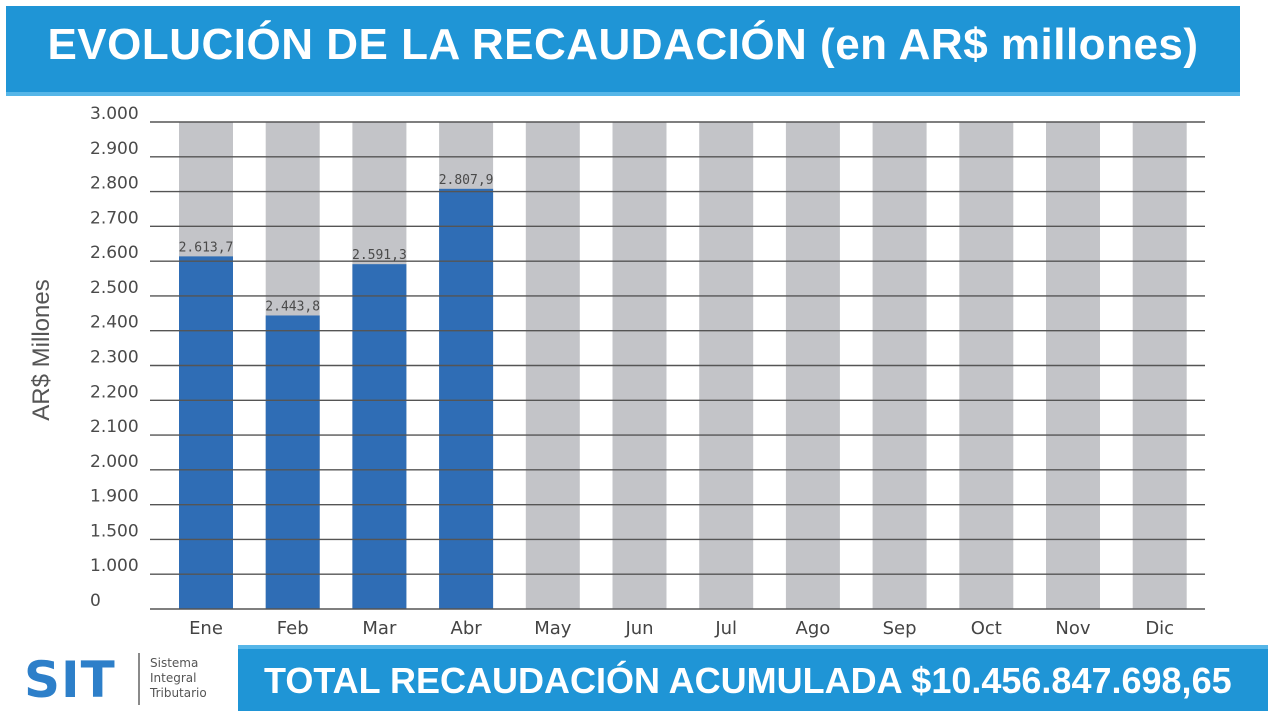  What do you see at coordinates (292, 306) in the screenshot?
I see `data-label-feb: 2.443,8` at bounding box center [292, 306].